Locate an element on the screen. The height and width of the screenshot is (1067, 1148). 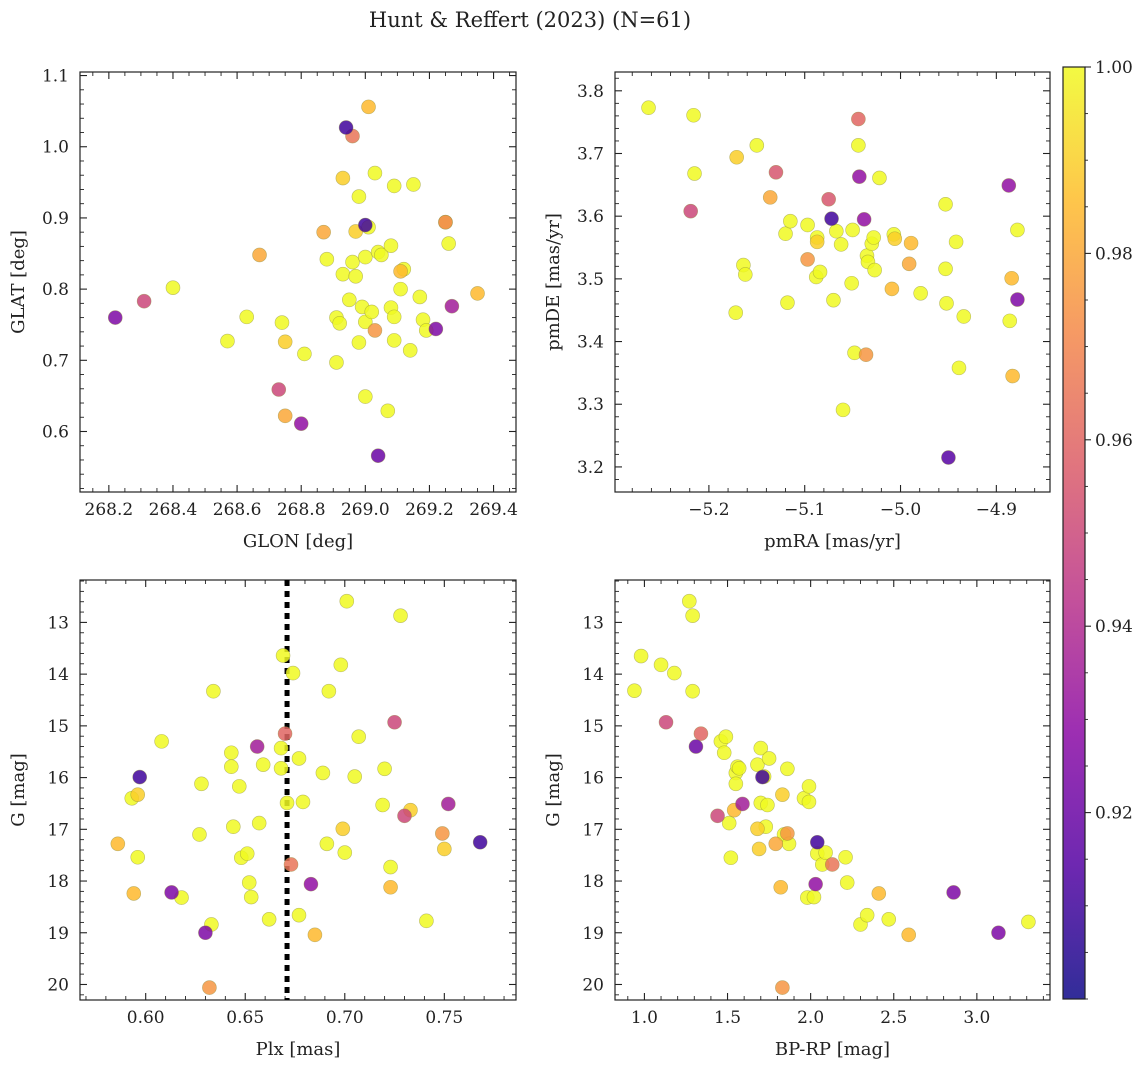
x-axis-label: Plx [mas] is located at coordinates (298, 1049).